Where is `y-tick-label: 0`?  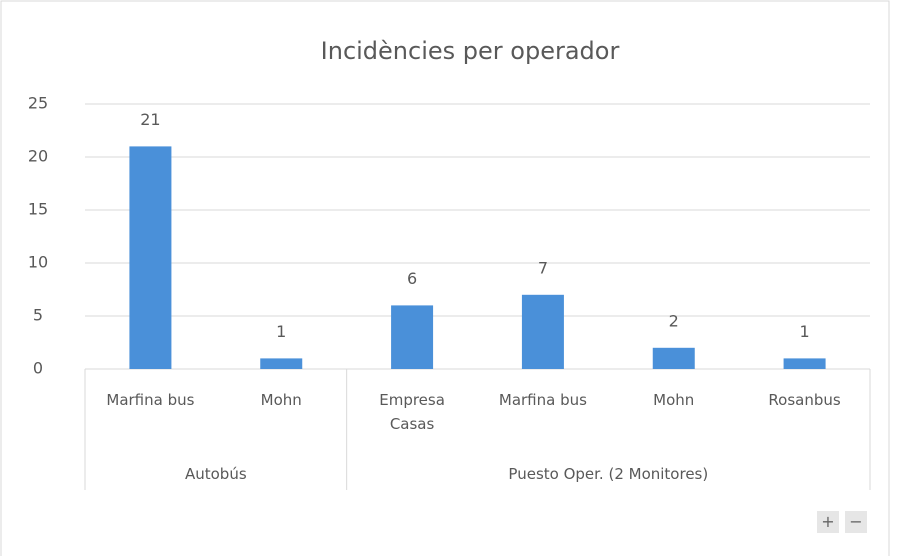 y-tick-label: 0 is located at coordinates (38, 368).